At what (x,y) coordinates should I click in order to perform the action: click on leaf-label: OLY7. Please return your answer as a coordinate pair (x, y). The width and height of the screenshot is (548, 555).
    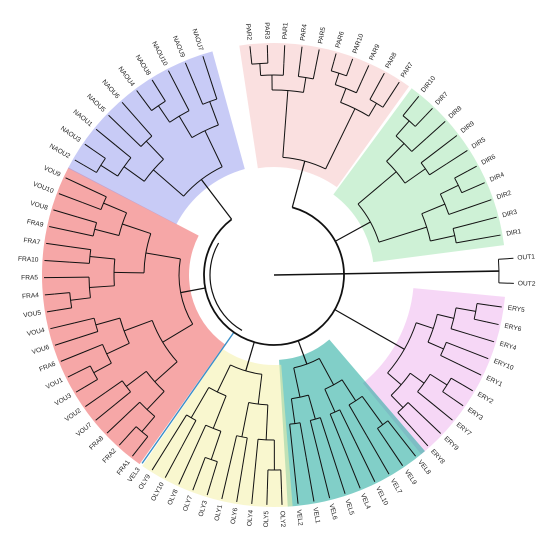
    Looking at the image, I should click on (188, 503).